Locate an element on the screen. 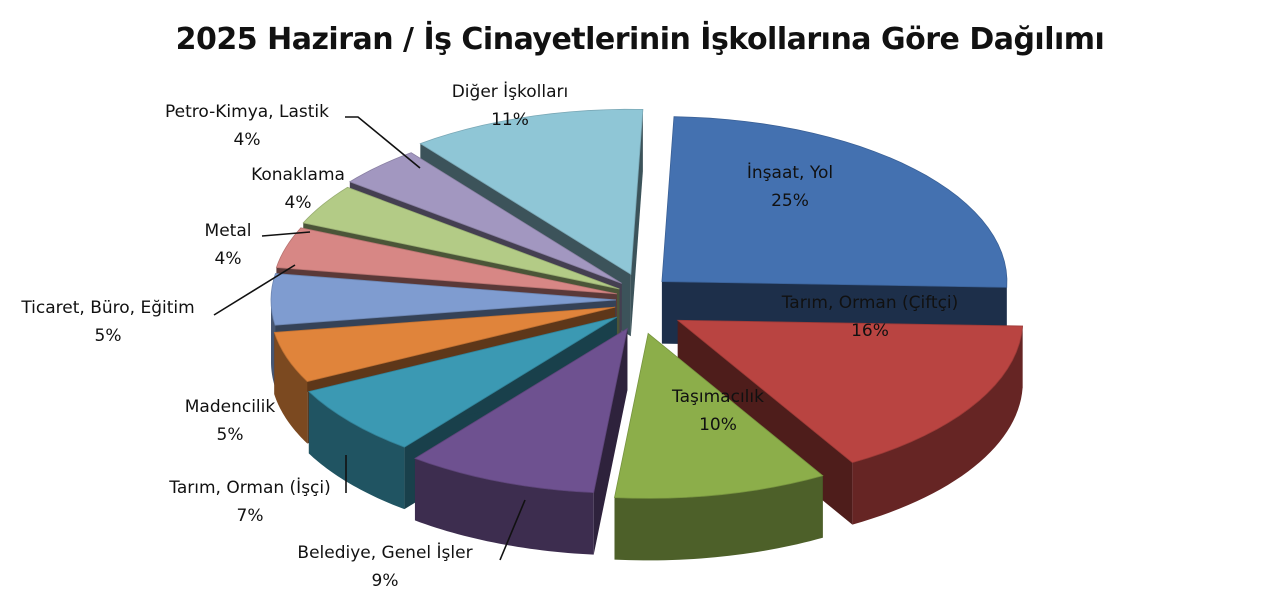 The image size is (1280, 601). slice-label-8: Konaklama is located at coordinates (298, 175).